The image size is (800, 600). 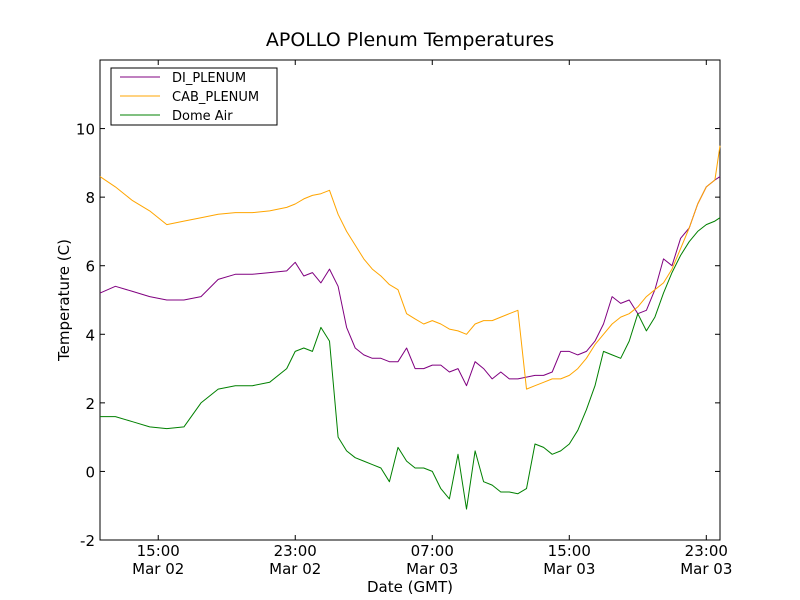 I want to click on legend-label-dome-air: Dome Air, so click(x=202, y=116).